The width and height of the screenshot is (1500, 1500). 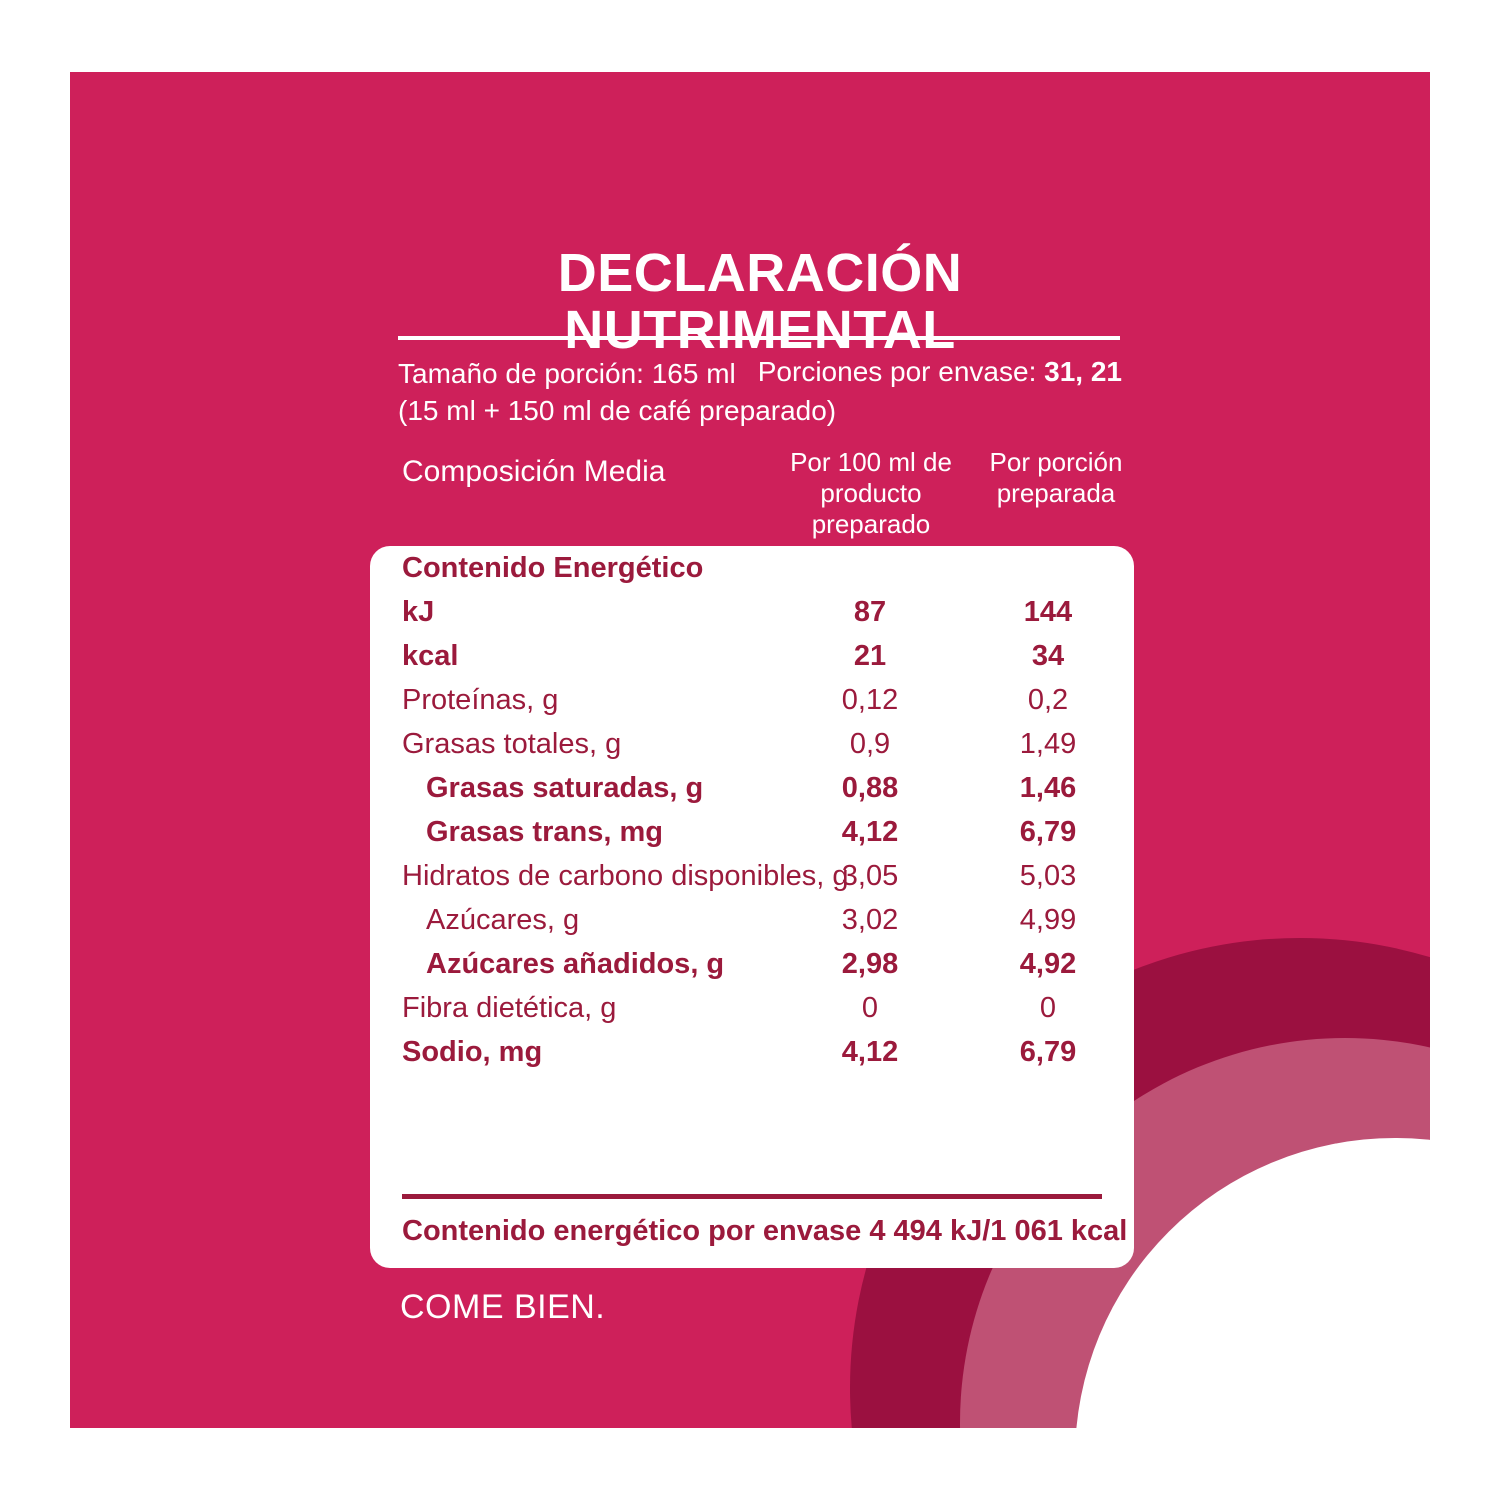 I want to click on column-header-per-portion: Por porción preparada, so click(x=1056, y=478).